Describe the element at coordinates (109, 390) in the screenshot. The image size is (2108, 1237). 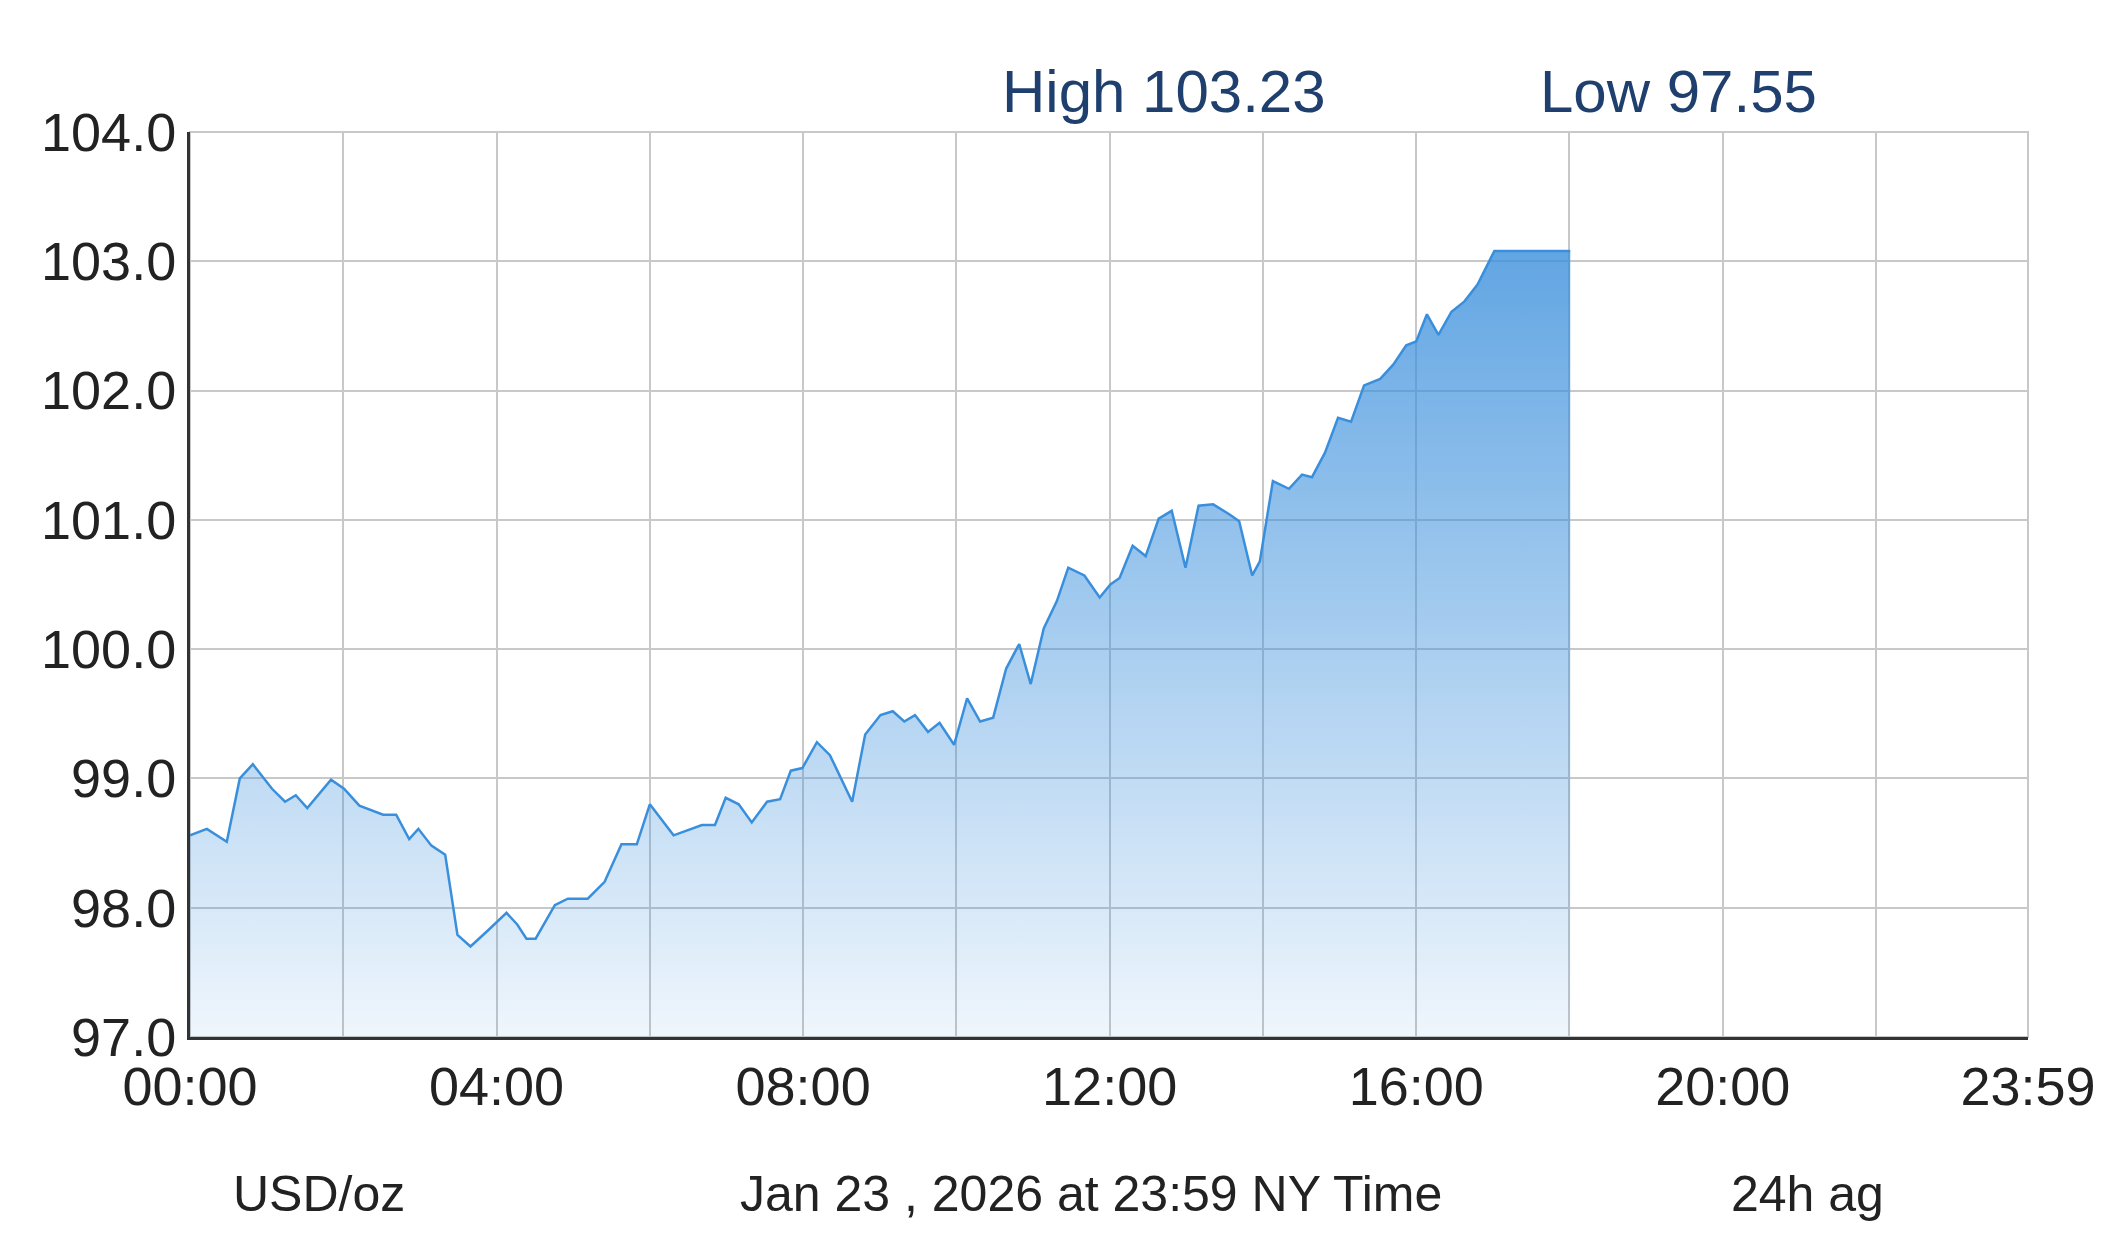
I see `y-tick-label: 102.0` at that location.